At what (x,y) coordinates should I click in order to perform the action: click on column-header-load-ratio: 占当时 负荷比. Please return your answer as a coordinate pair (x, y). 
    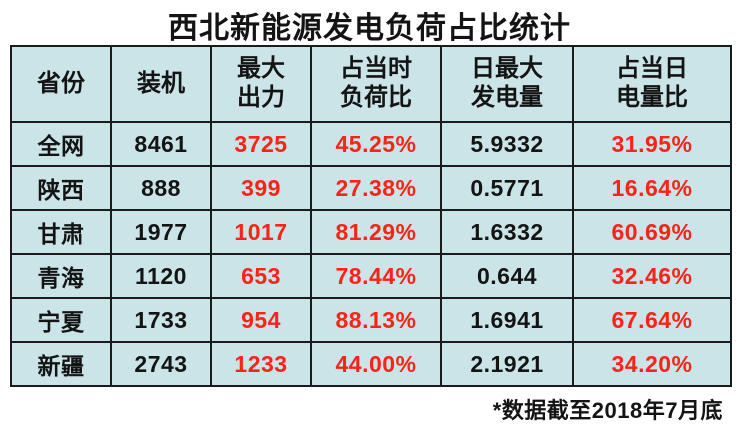
    Looking at the image, I should click on (376, 84).